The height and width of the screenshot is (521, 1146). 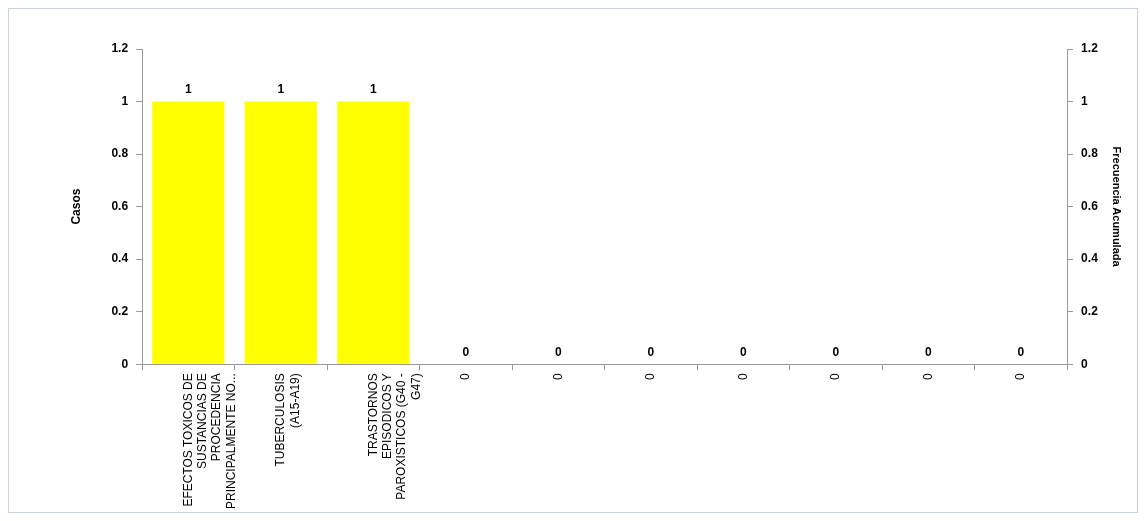 What do you see at coordinates (75, 206) in the screenshot?
I see `y-axis-title: Casos` at bounding box center [75, 206].